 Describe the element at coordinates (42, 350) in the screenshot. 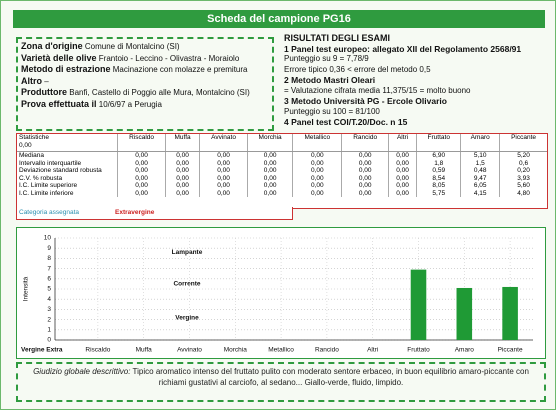

I see `x-origin-label: Vergine Extra` at that location.